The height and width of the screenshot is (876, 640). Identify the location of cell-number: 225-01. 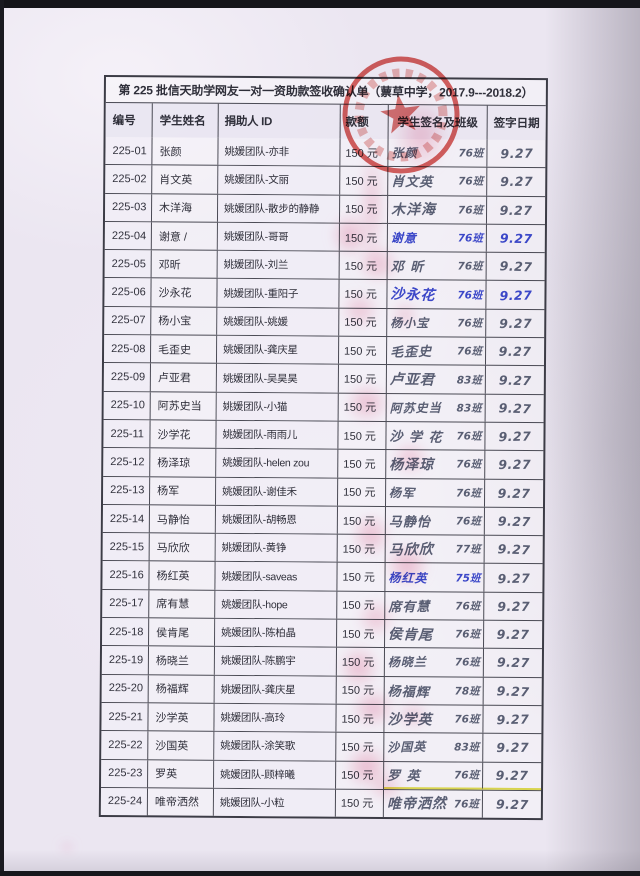
(129, 151).